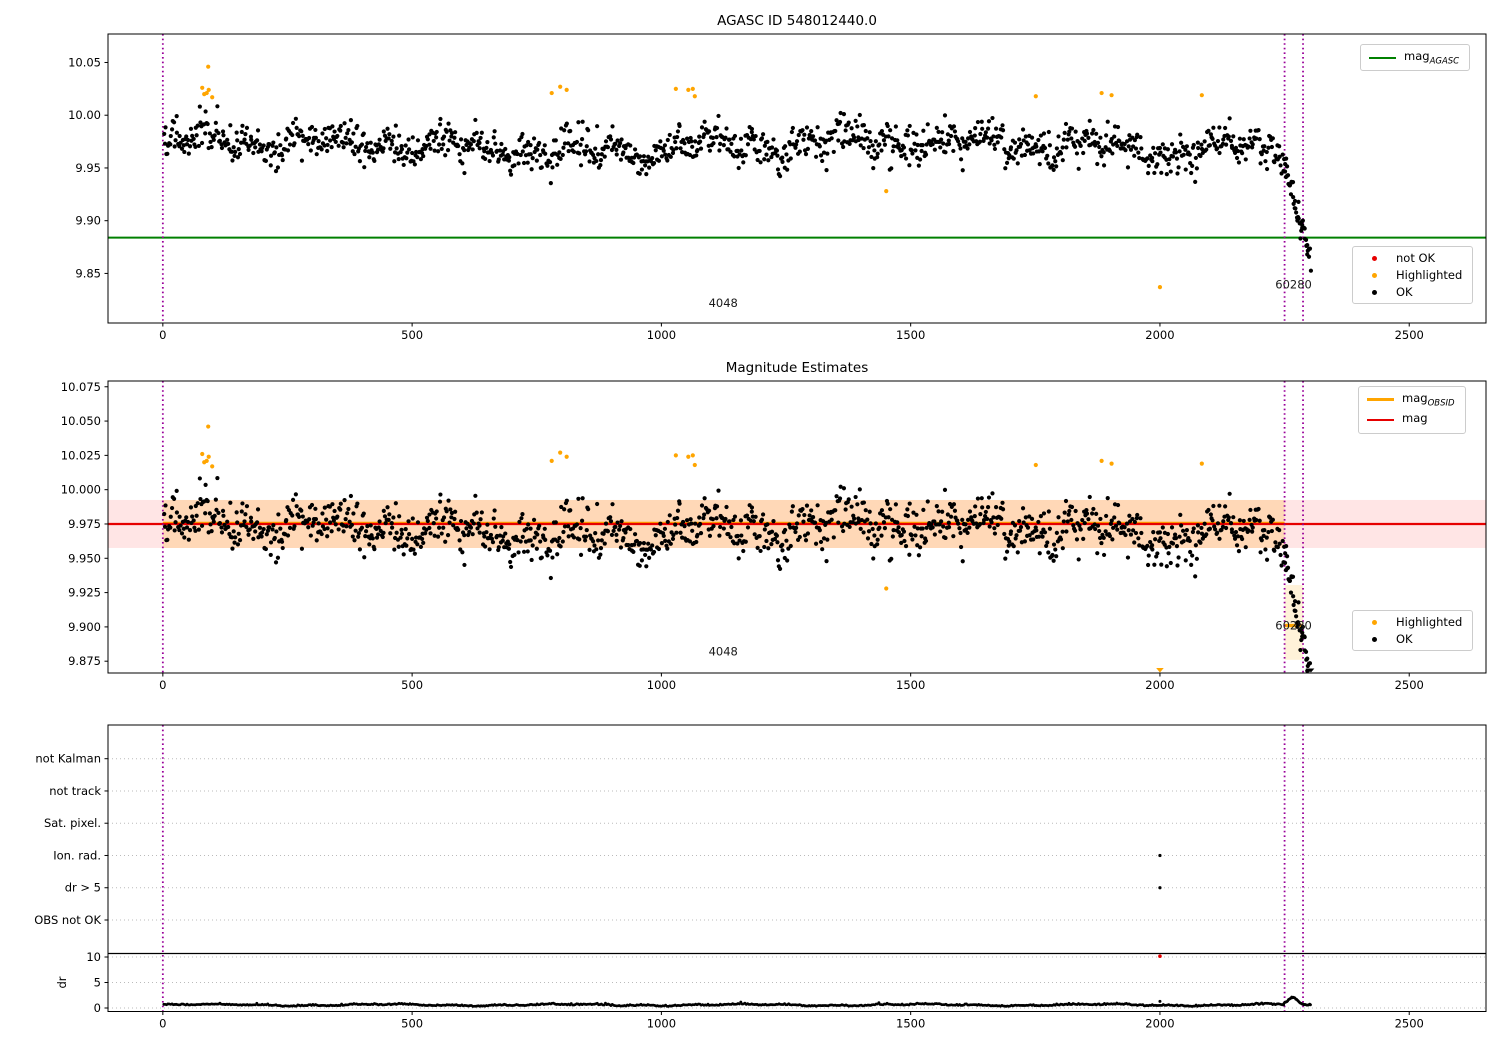 Image resolution: width=1500 pixels, height=1050 pixels. What do you see at coordinates (1411, 639) in the screenshot?
I see `legend-item-ok: OK` at bounding box center [1411, 639].